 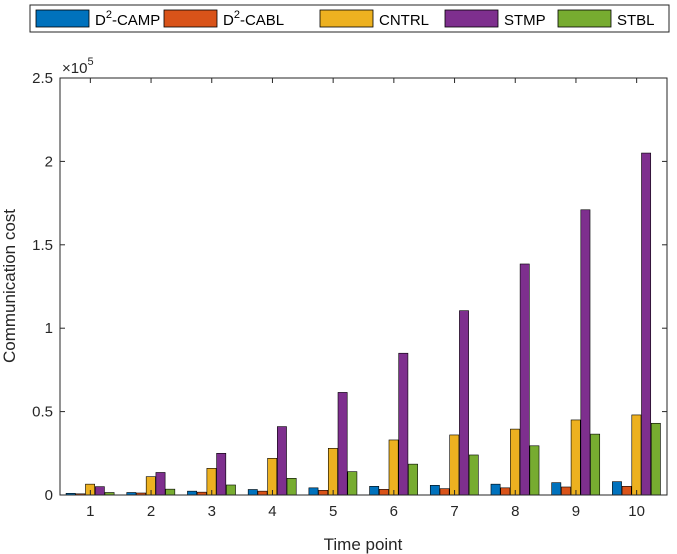 I want to click on x-tick-label: 5, so click(x=333, y=511).